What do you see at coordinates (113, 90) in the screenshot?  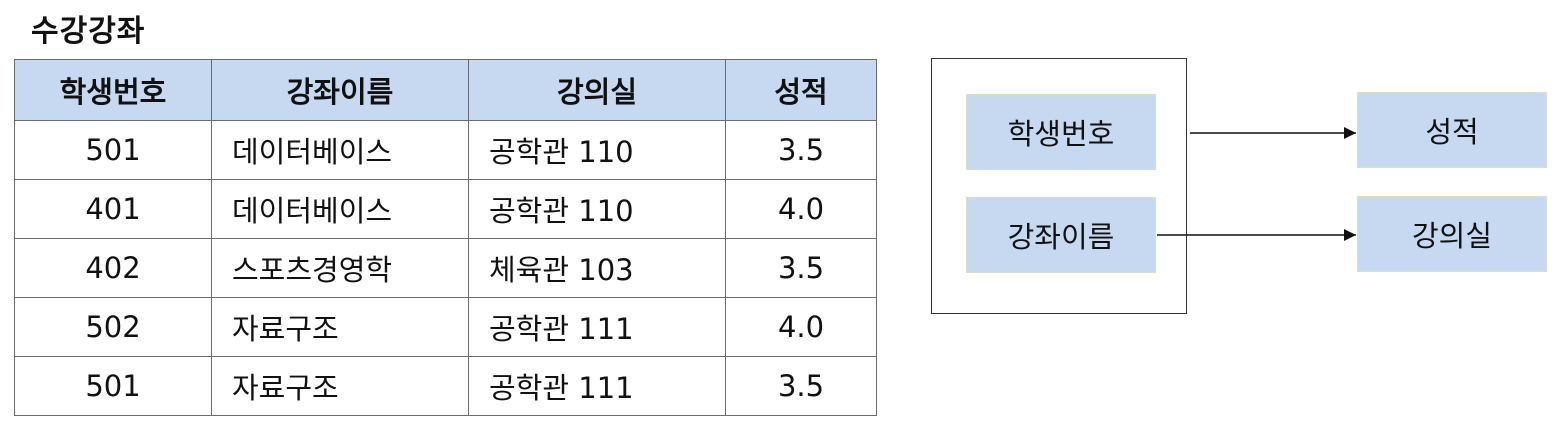 I see `header-cell: 학생번호` at bounding box center [113, 90].